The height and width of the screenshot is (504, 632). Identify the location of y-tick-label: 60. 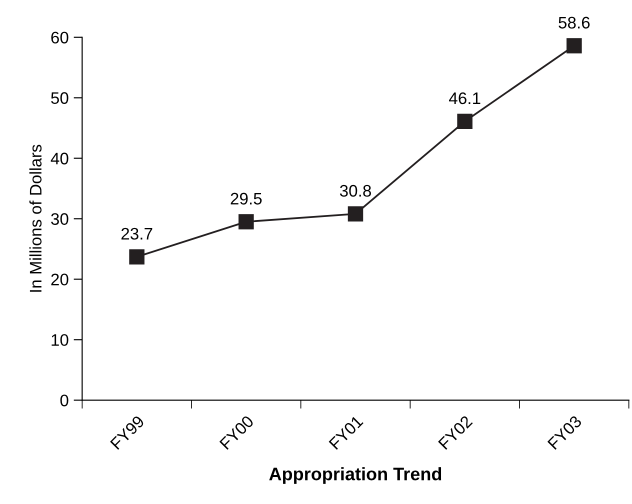
(59, 38).